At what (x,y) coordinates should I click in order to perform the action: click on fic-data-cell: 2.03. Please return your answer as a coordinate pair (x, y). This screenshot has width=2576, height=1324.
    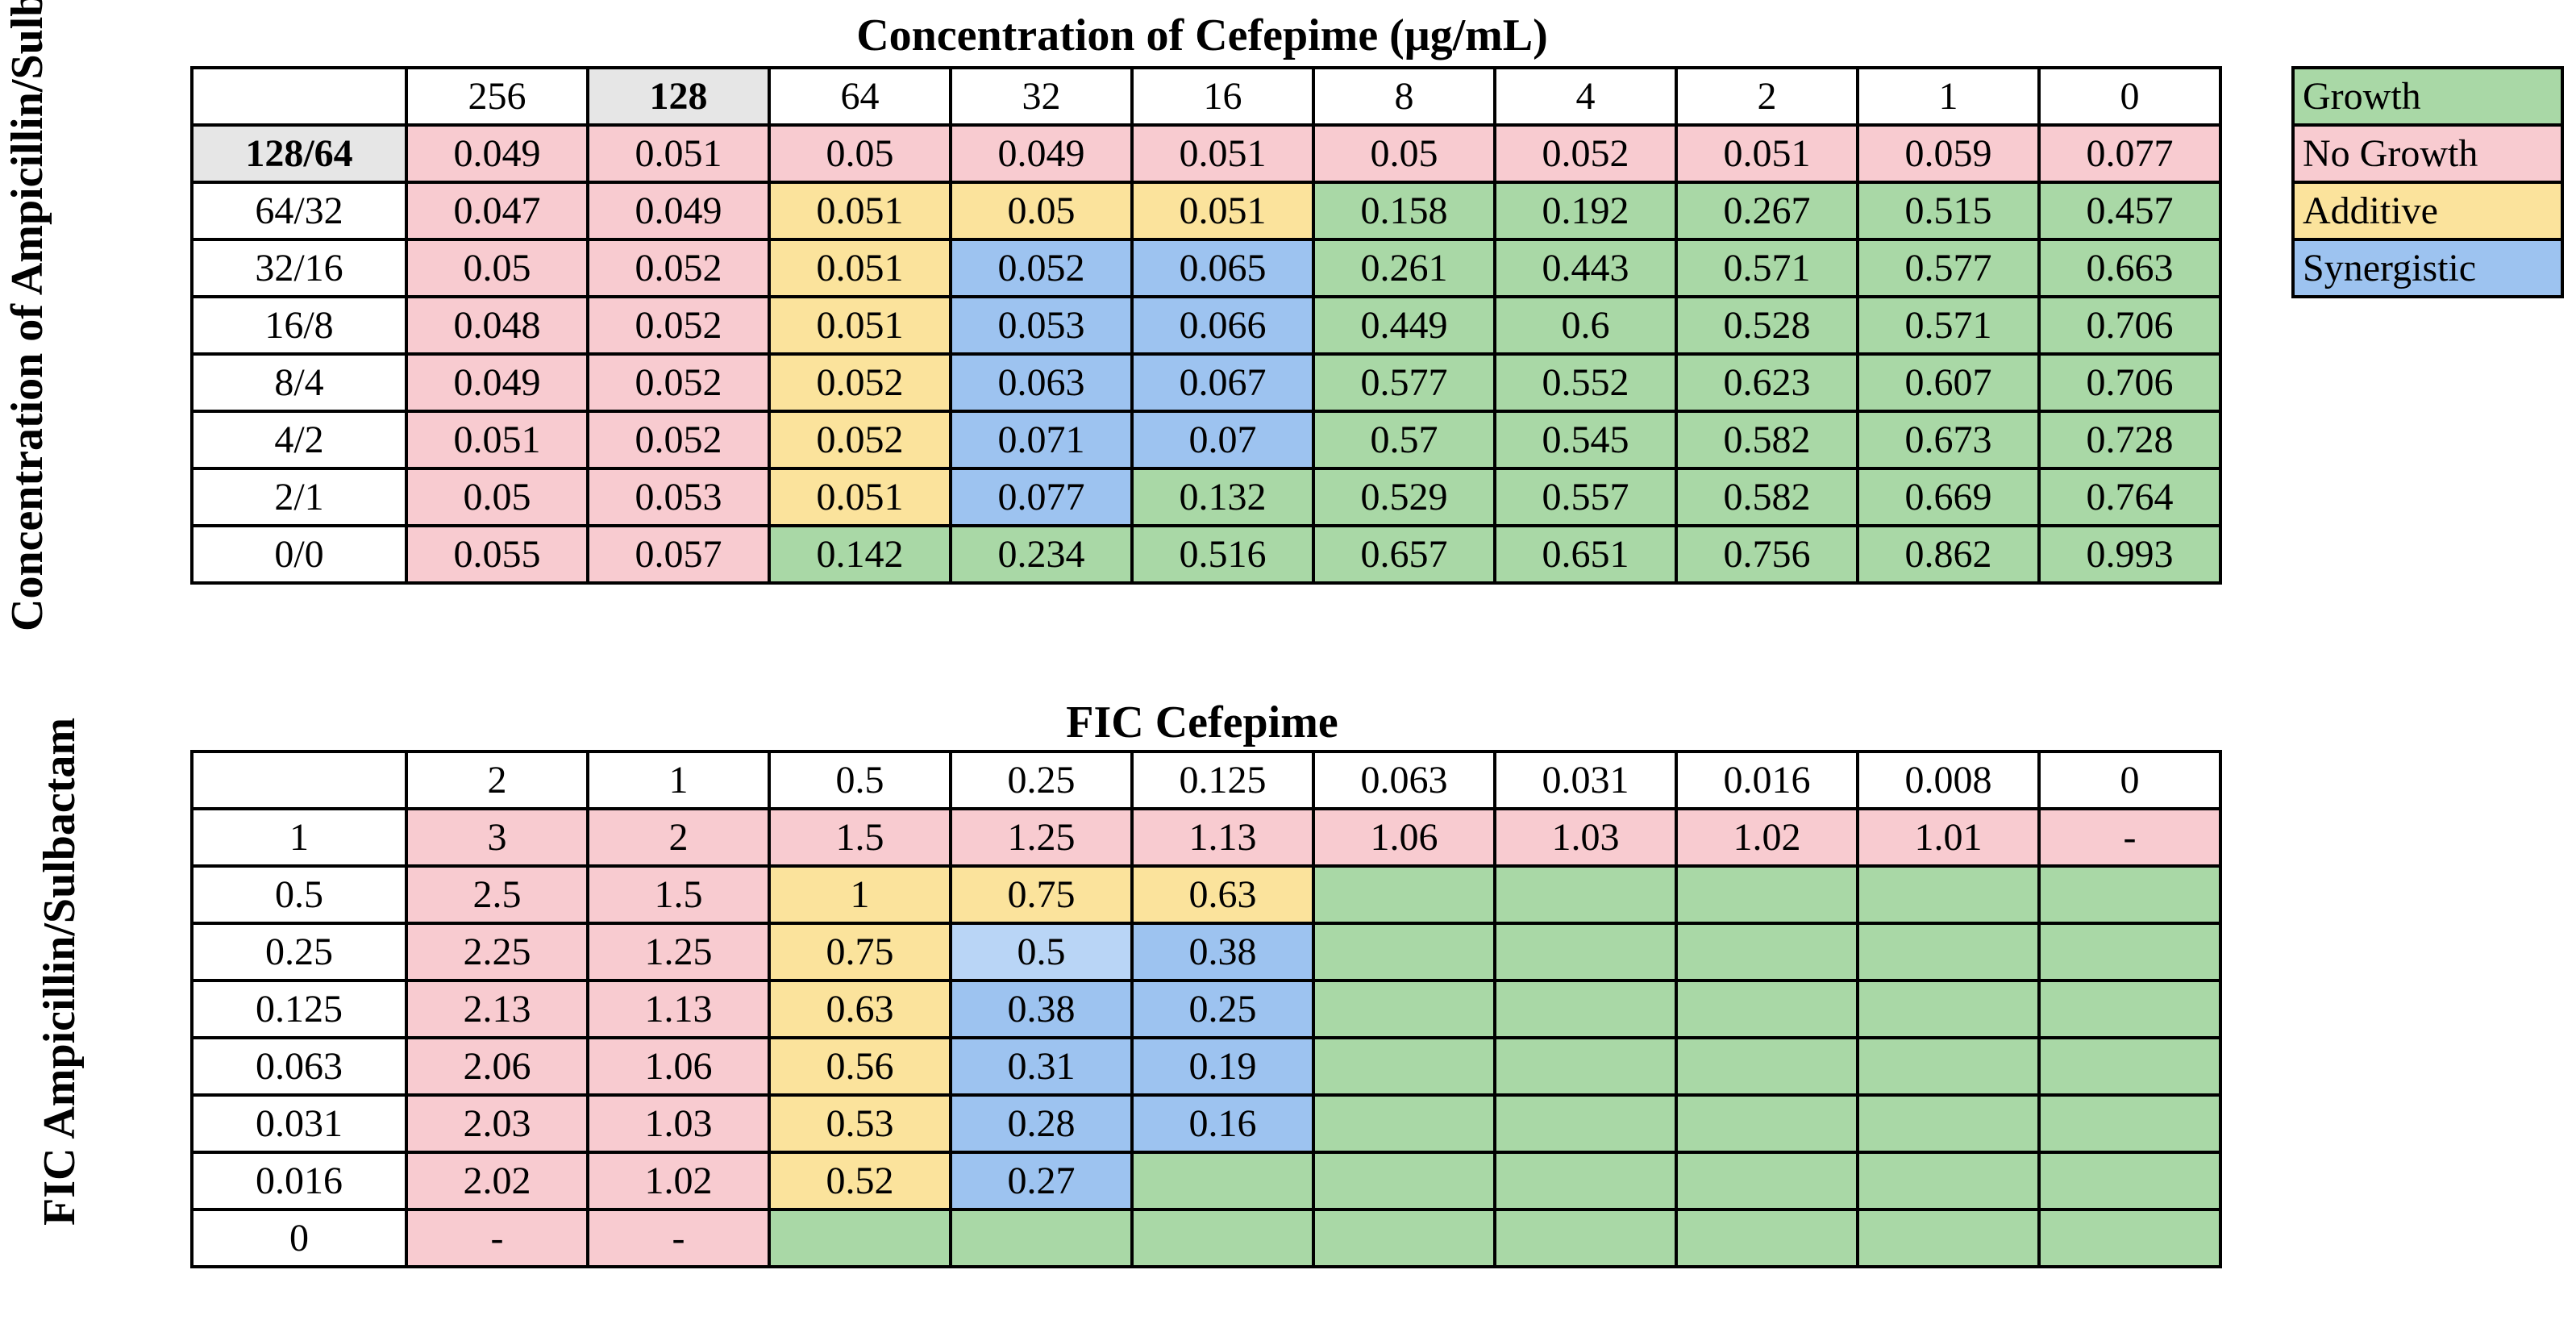
    Looking at the image, I should click on (497, 1123).